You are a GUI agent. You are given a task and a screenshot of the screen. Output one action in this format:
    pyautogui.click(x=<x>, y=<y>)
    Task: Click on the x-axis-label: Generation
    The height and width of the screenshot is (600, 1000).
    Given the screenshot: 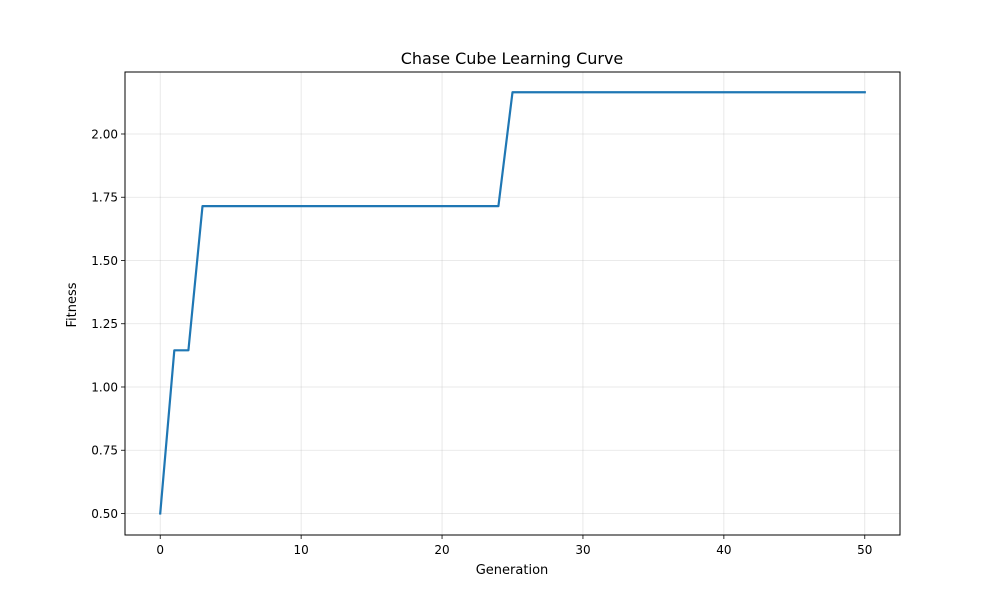 What is the action you would take?
    pyautogui.click(x=512, y=570)
    